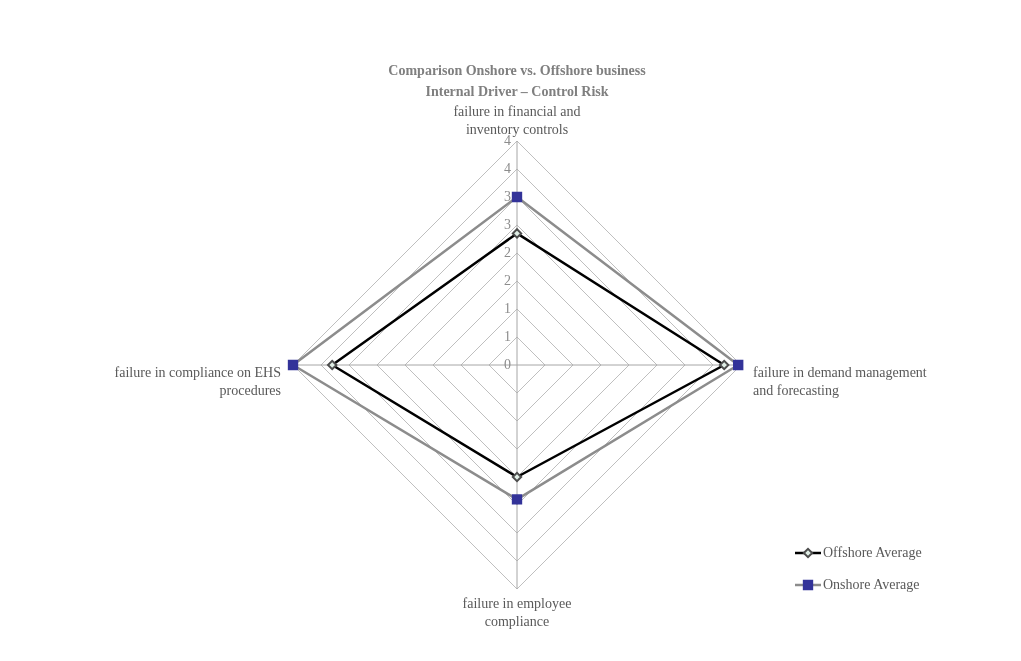  Describe the element at coordinates (517, 612) in the screenshot. I see `spoke-label: failure in employee compliance` at that location.